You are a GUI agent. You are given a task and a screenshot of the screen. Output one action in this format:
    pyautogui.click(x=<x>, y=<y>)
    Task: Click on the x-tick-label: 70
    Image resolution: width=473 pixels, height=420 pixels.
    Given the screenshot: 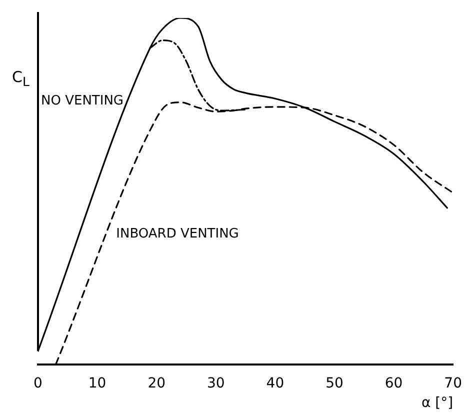 What is the action you would take?
    pyautogui.click(x=453, y=383)
    